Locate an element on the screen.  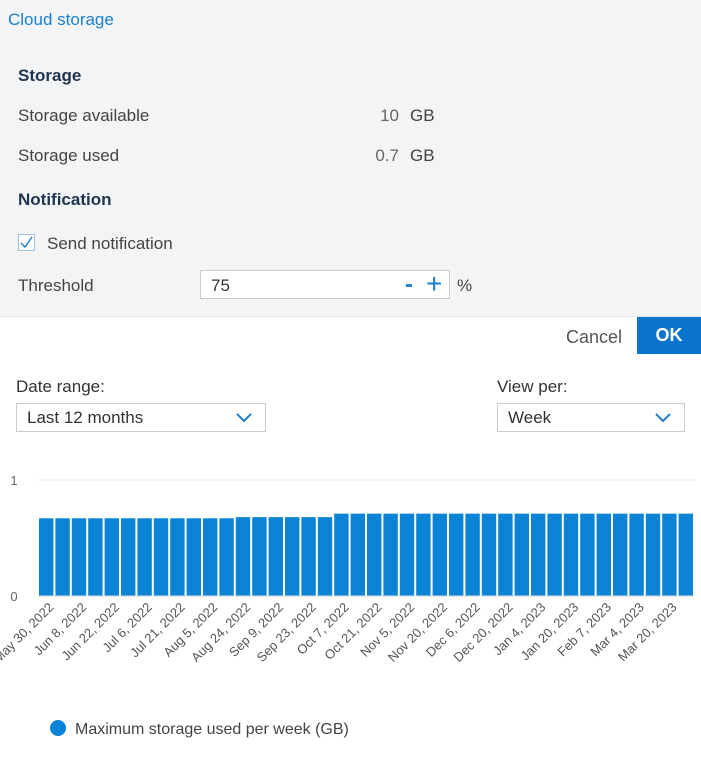
storage-available-unit: GB is located at coordinates (422, 115).